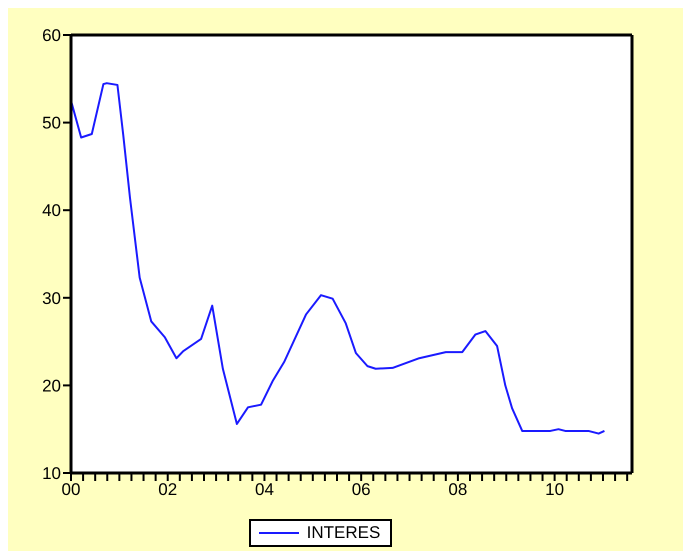  I want to click on x-tick-label: 08, so click(458, 490).